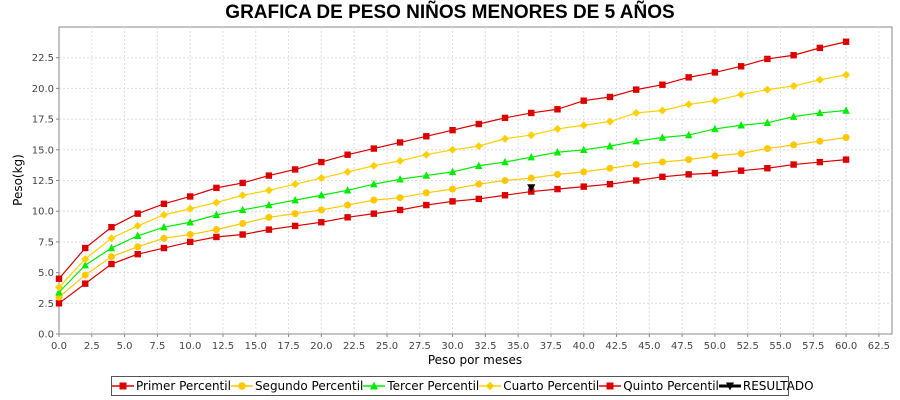  Describe the element at coordinates (46, 273) in the screenshot. I see `y-tick-label: 5.0` at that location.